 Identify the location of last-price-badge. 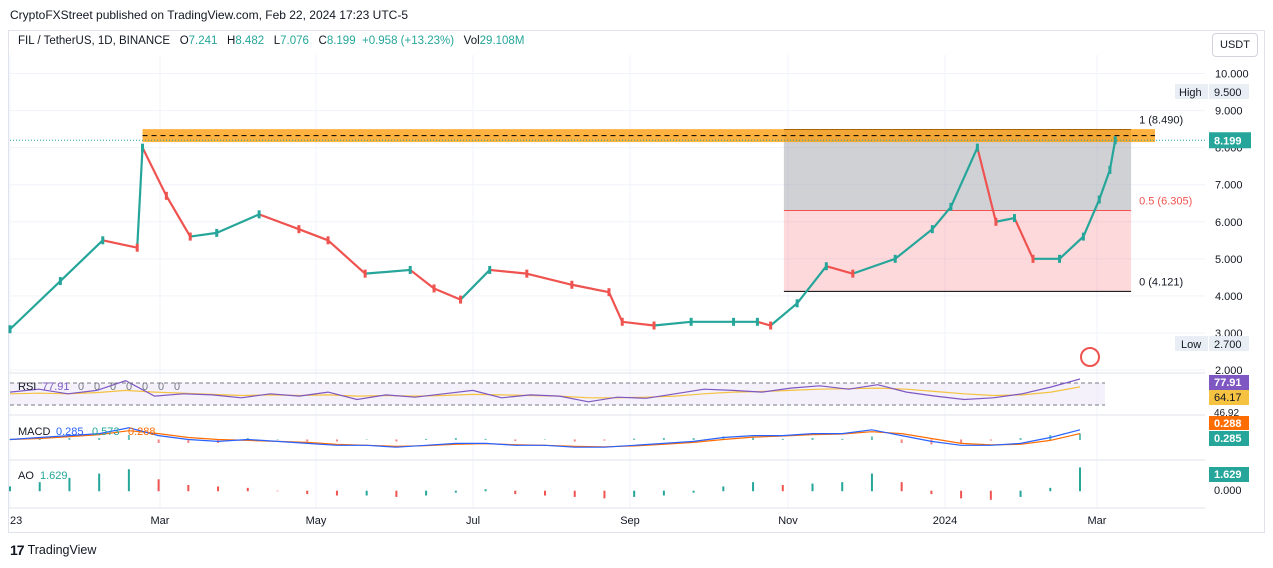
(1230, 140).